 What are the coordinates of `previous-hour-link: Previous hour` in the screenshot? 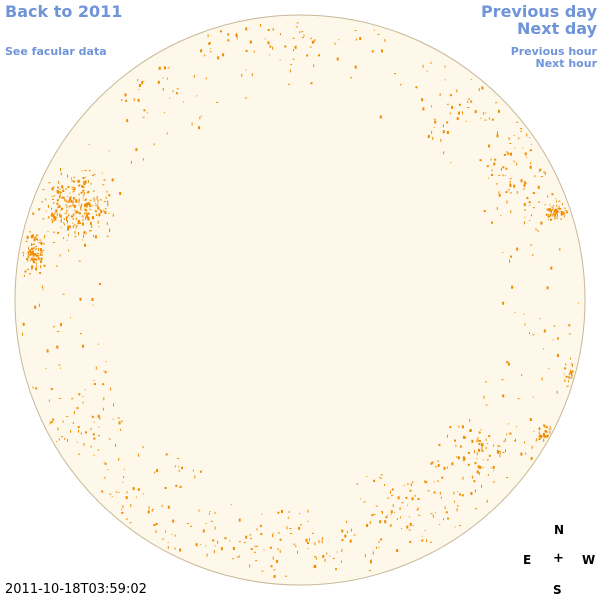 It's located at (553, 51).